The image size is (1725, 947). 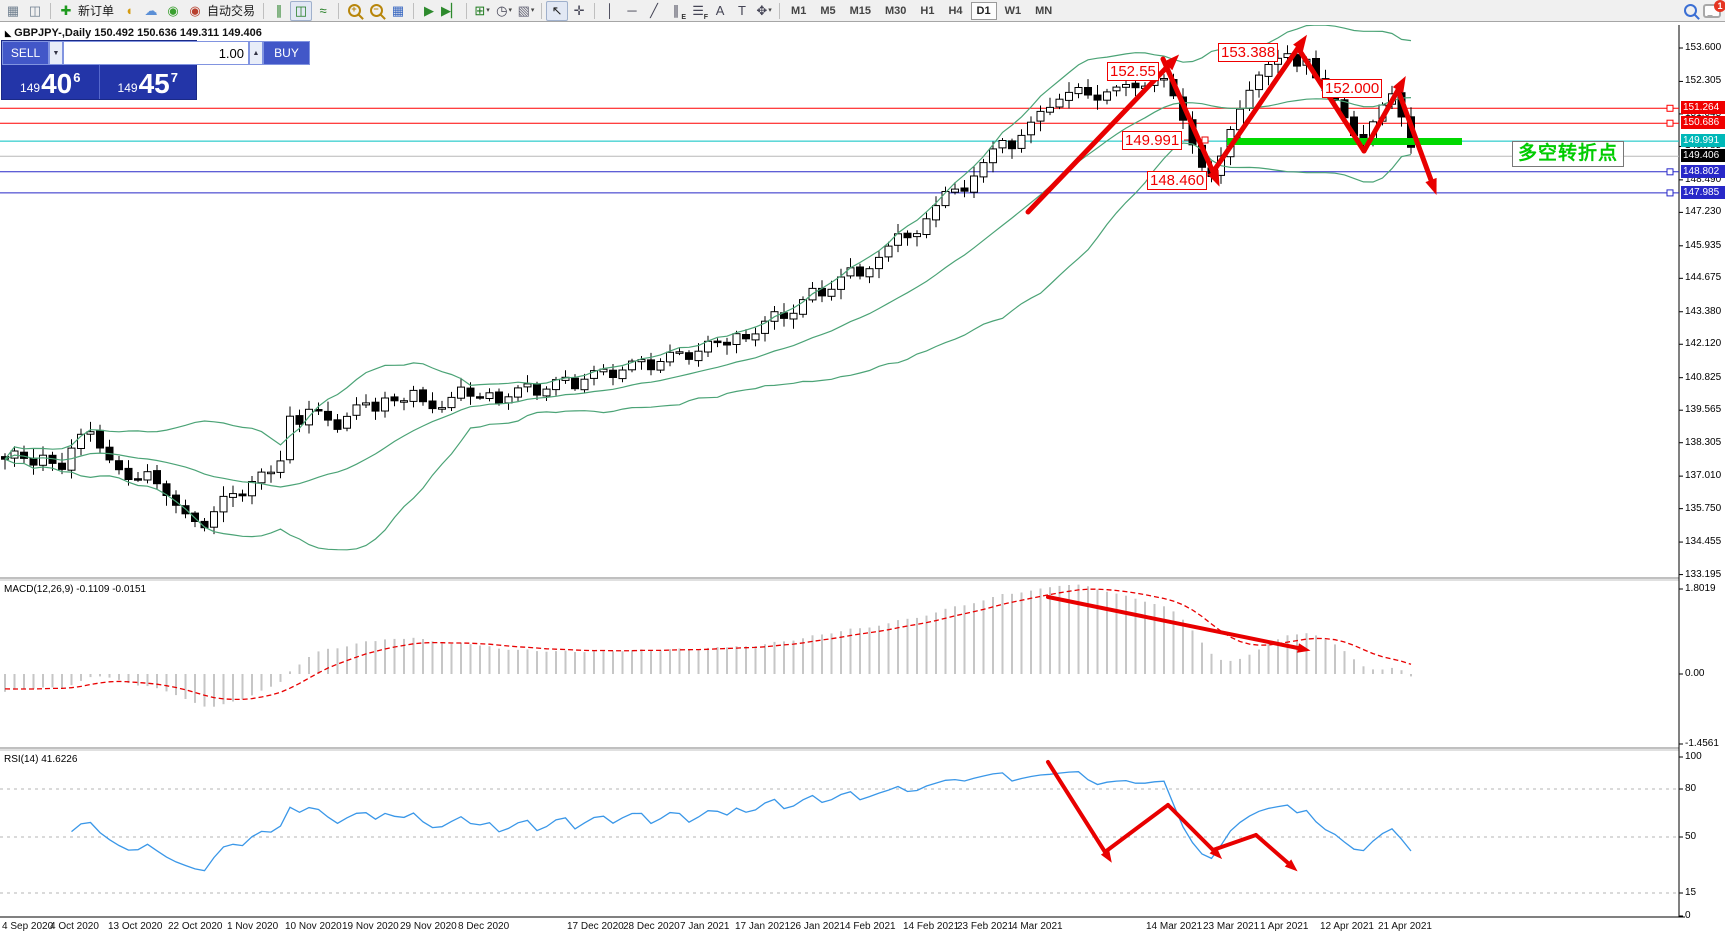 I want to click on buy-button: BUY, so click(x=286, y=53).